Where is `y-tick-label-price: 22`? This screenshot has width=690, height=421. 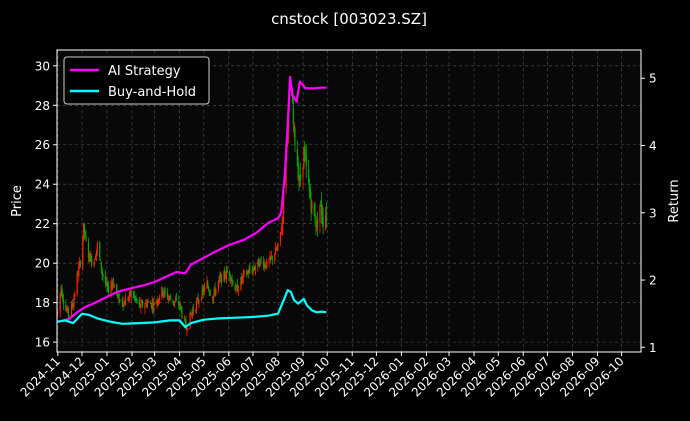 y-tick-label-price: 22 is located at coordinates (42, 224).